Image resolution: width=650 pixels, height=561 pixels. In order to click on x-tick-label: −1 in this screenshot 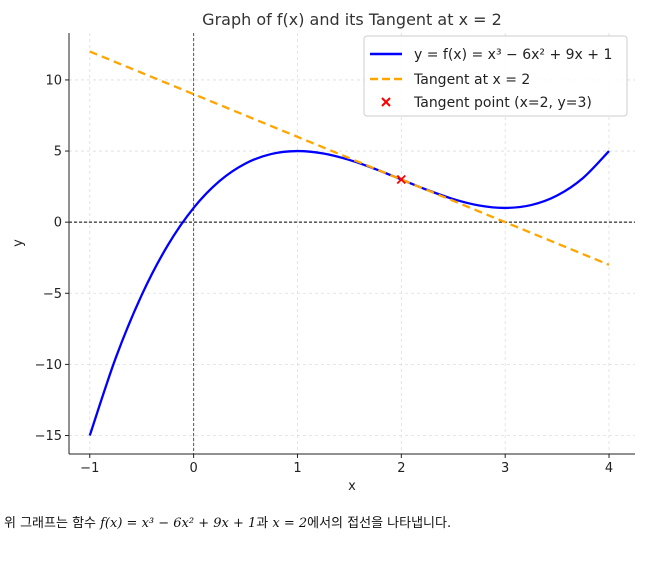, I will do `click(89, 468)`.